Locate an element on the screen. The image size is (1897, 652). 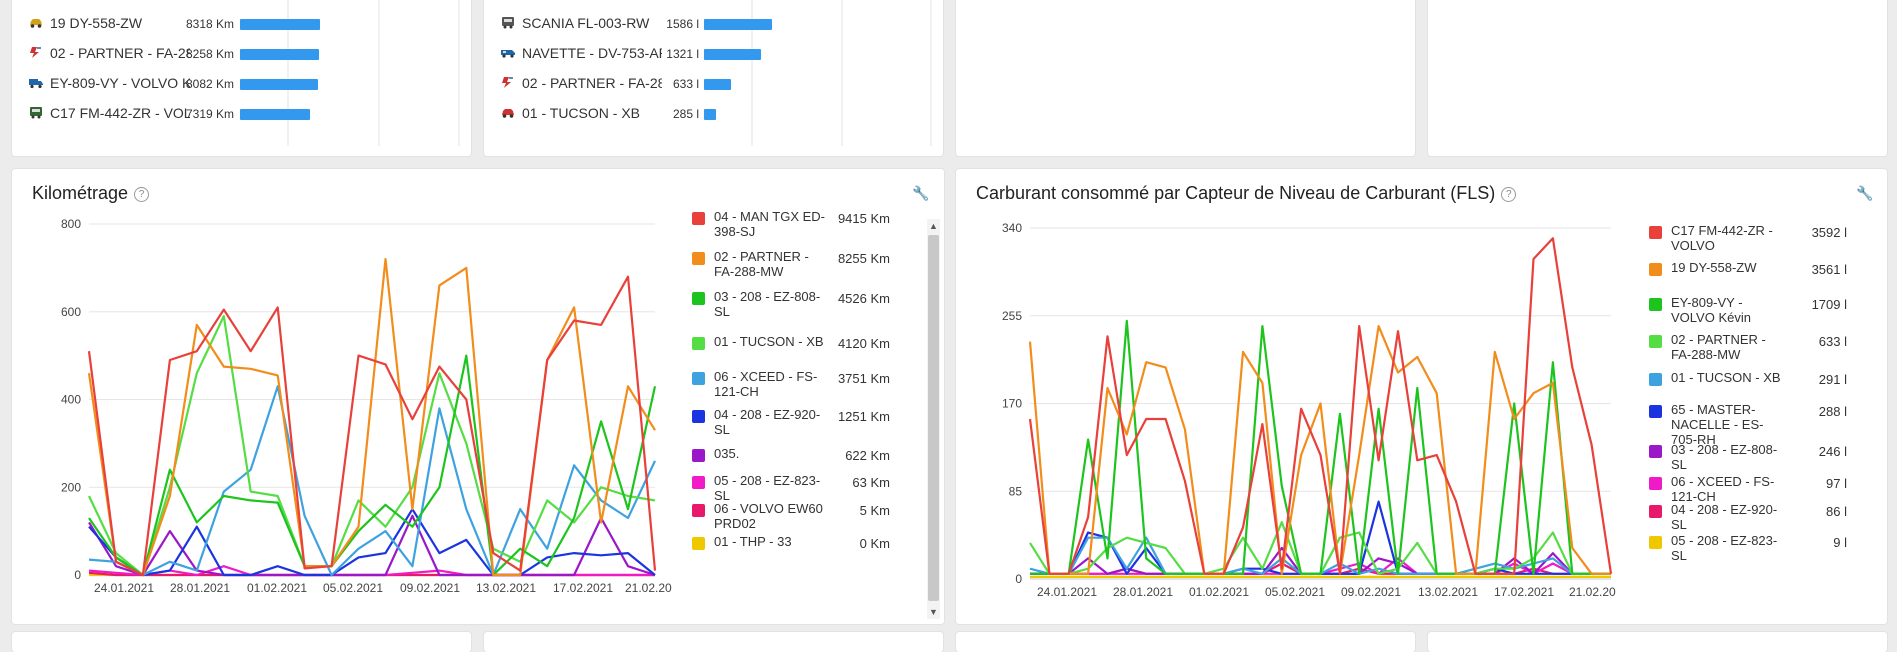
legend-item: 04 - MAN TGX ED-398-SJ 9415 Km is located at coordinates (797, 226).